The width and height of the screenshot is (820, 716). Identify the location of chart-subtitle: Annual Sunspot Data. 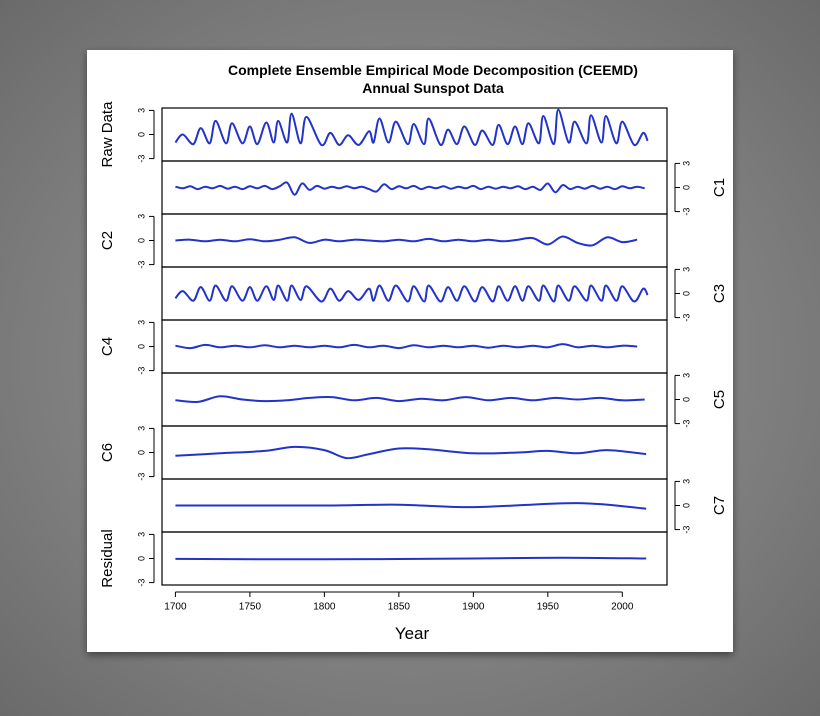
(433, 88).